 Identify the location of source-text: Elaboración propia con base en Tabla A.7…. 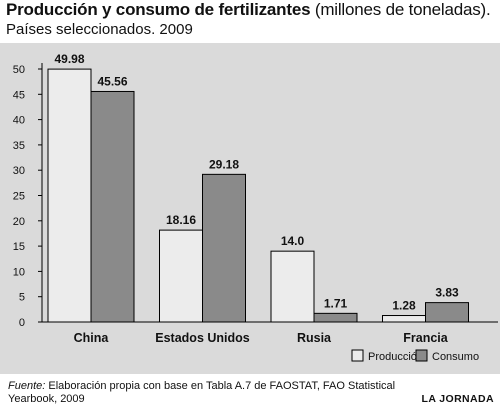
(202, 392).